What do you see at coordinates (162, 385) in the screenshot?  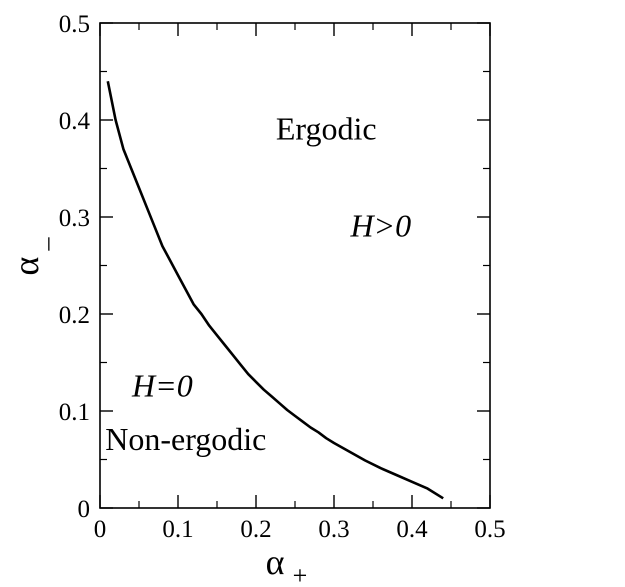 I see `region-annotation: H=0` at bounding box center [162, 385].